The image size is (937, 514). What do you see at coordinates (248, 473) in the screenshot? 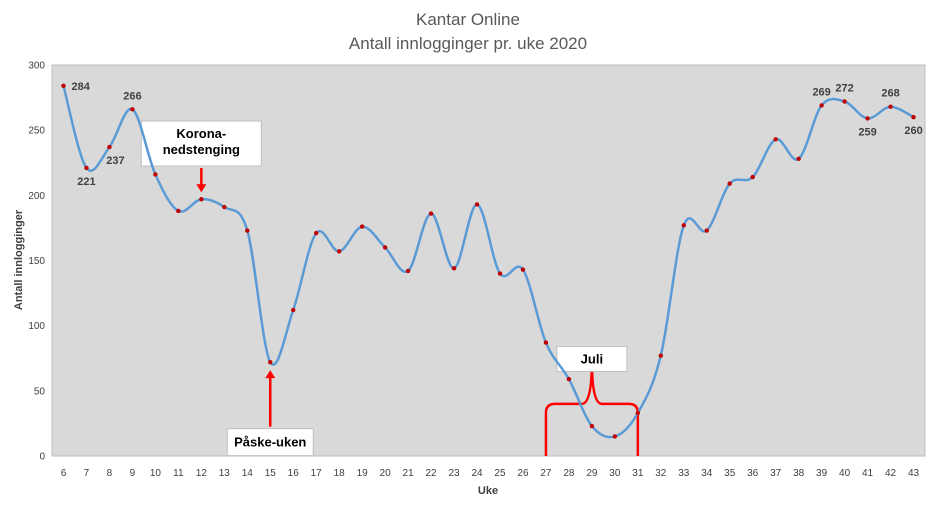
I see `x-tick-label: 14` at bounding box center [248, 473].